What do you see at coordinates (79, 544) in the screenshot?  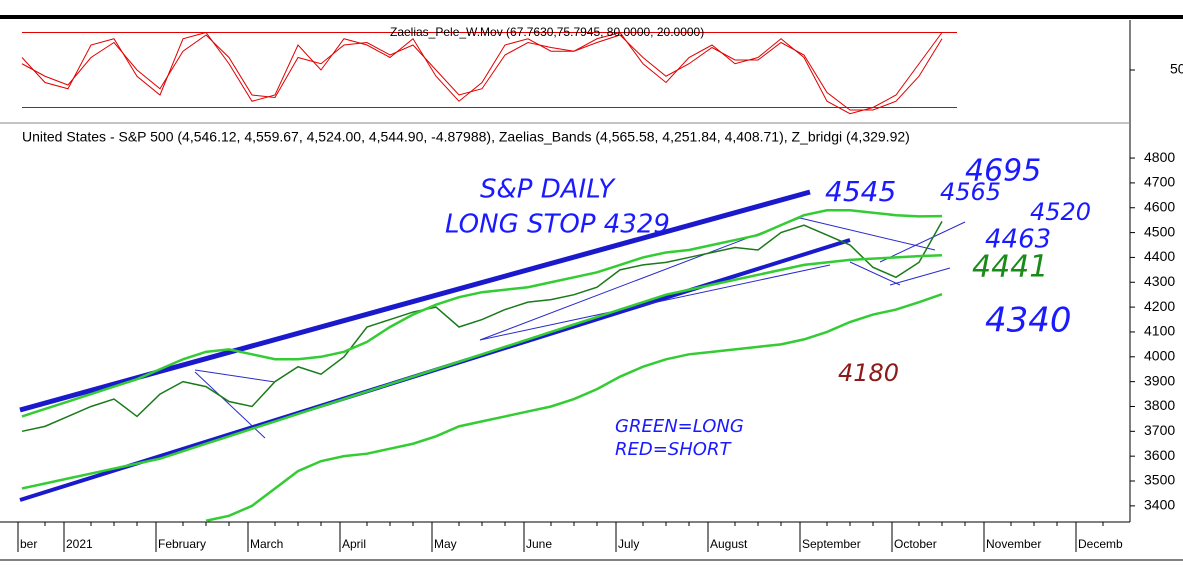 I see `x-tick-label: 2021` at bounding box center [79, 544].